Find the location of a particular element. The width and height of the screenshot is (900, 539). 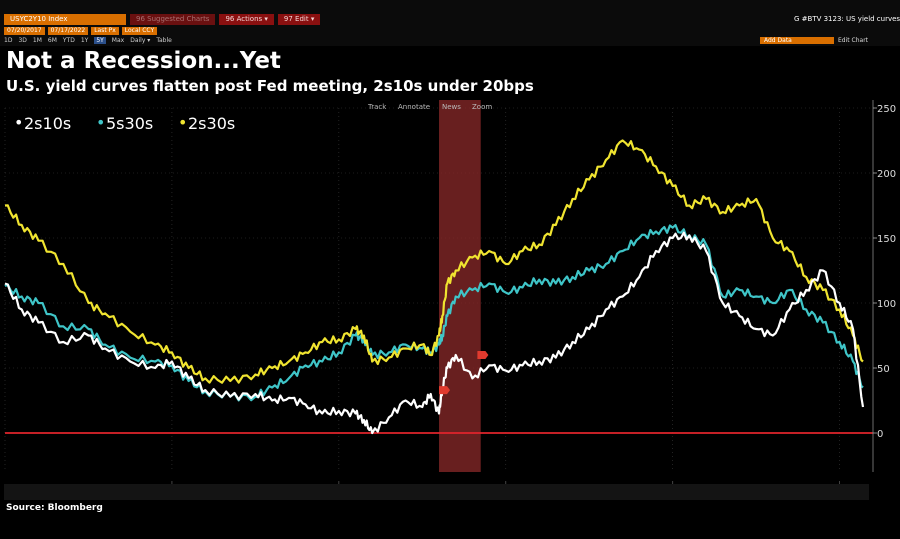

legend-label-2s10s: 2s10s is located at coordinates (47, 123).